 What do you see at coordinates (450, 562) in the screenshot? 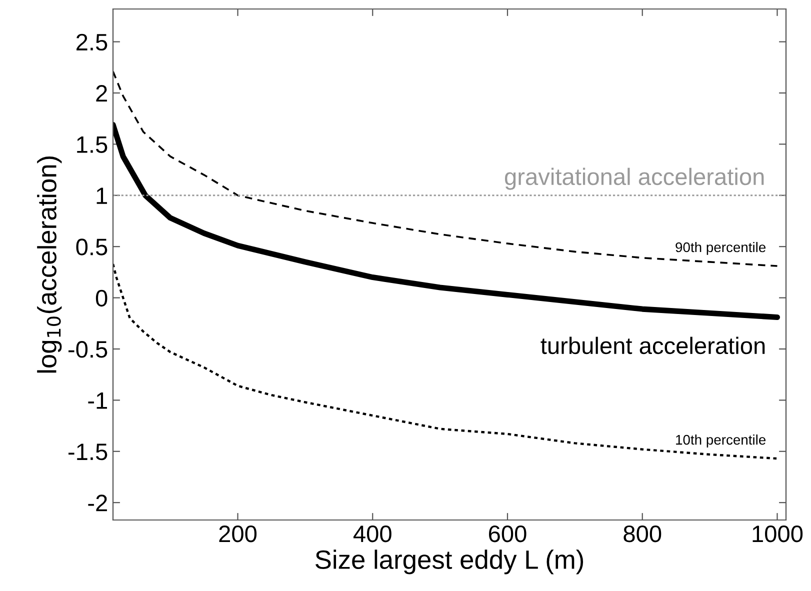
I see `x-axis-title: Size largest eddy L (m)` at bounding box center [450, 562].